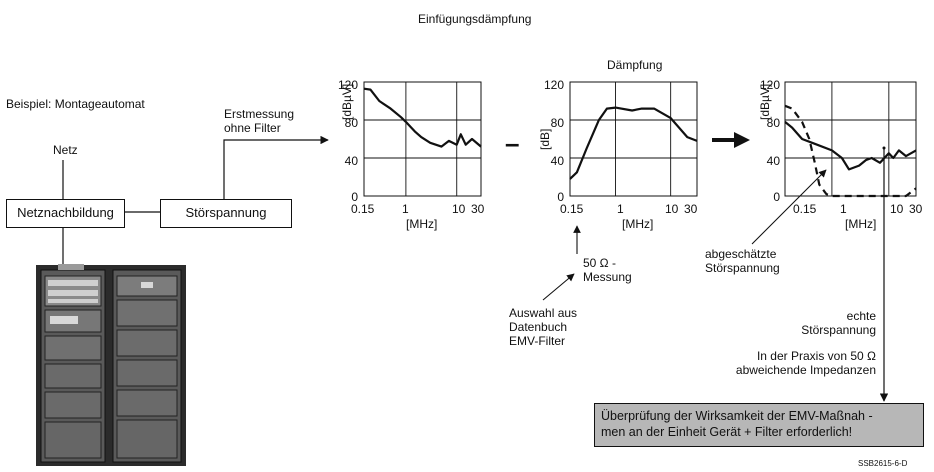  I want to click on chart3-xlabel: [MHz], so click(861, 224).